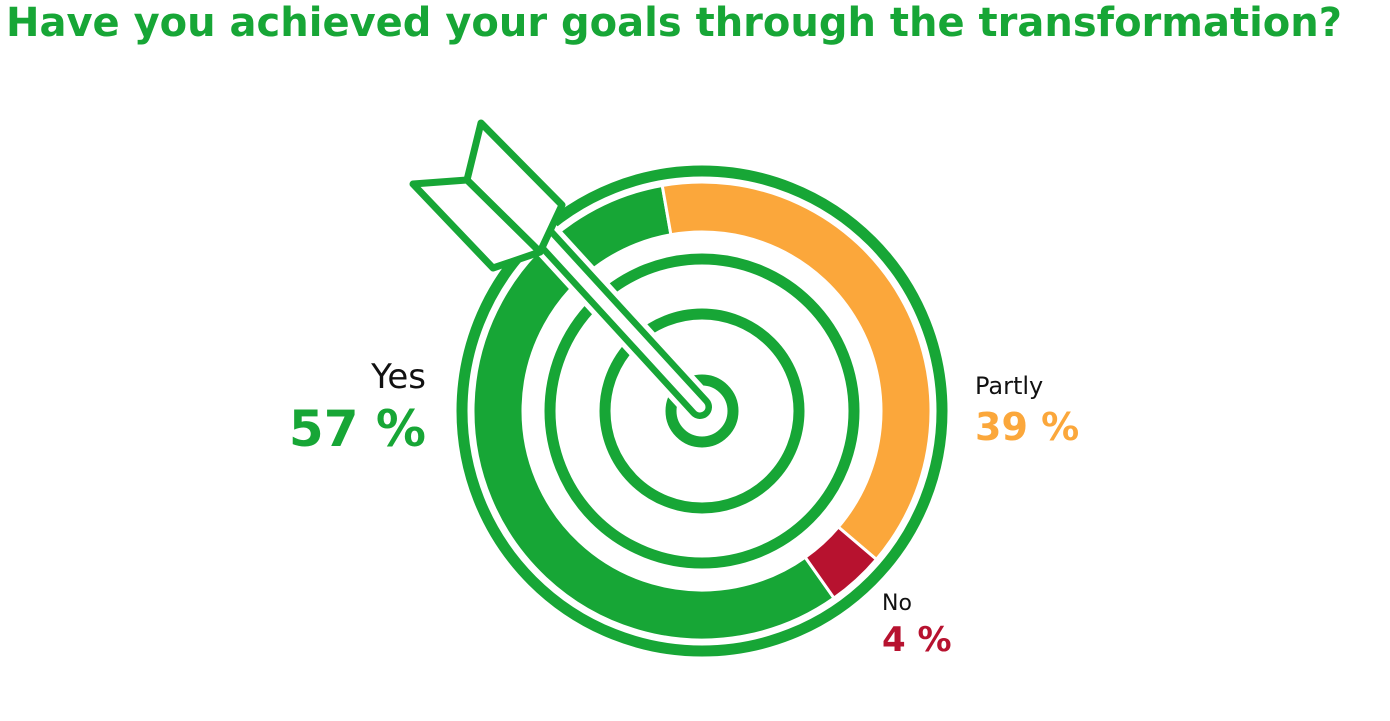 Image resolution: width=1390 pixels, height=721 pixels. I want to click on value-label: 57 %, so click(357, 429).